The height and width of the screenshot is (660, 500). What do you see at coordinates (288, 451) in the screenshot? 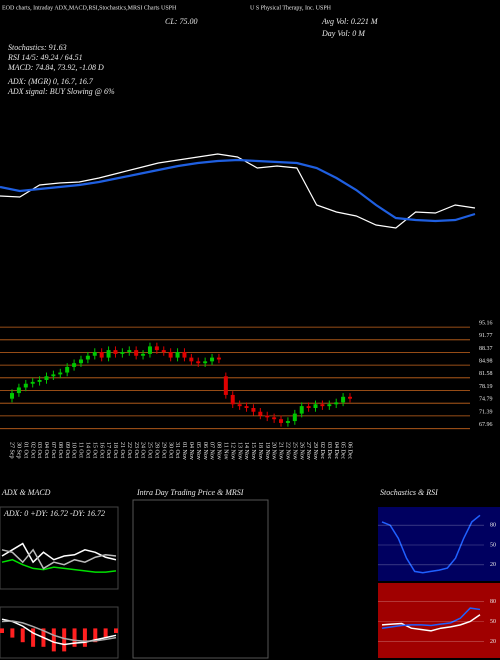
I see `x-tick-label: 22 Nov` at bounding box center [288, 451].